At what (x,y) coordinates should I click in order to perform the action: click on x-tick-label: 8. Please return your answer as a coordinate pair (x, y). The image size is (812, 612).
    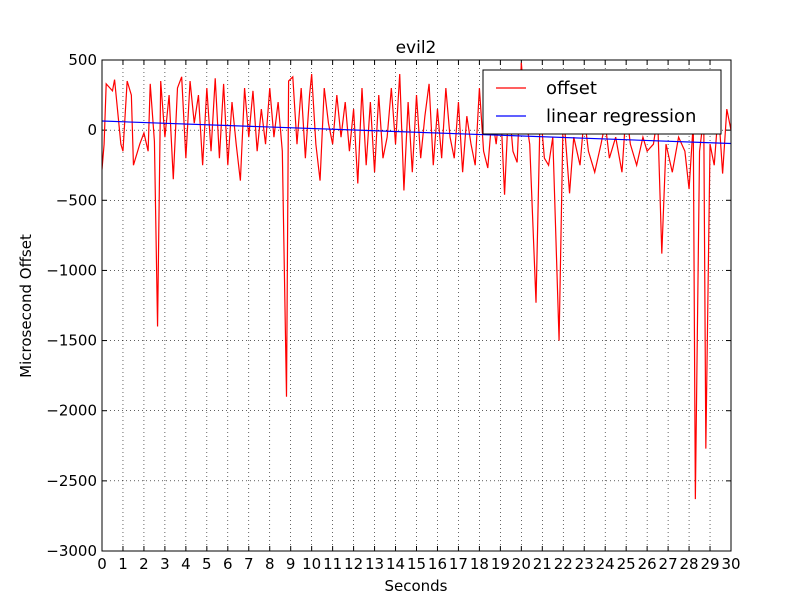
    Looking at the image, I should click on (270, 564).